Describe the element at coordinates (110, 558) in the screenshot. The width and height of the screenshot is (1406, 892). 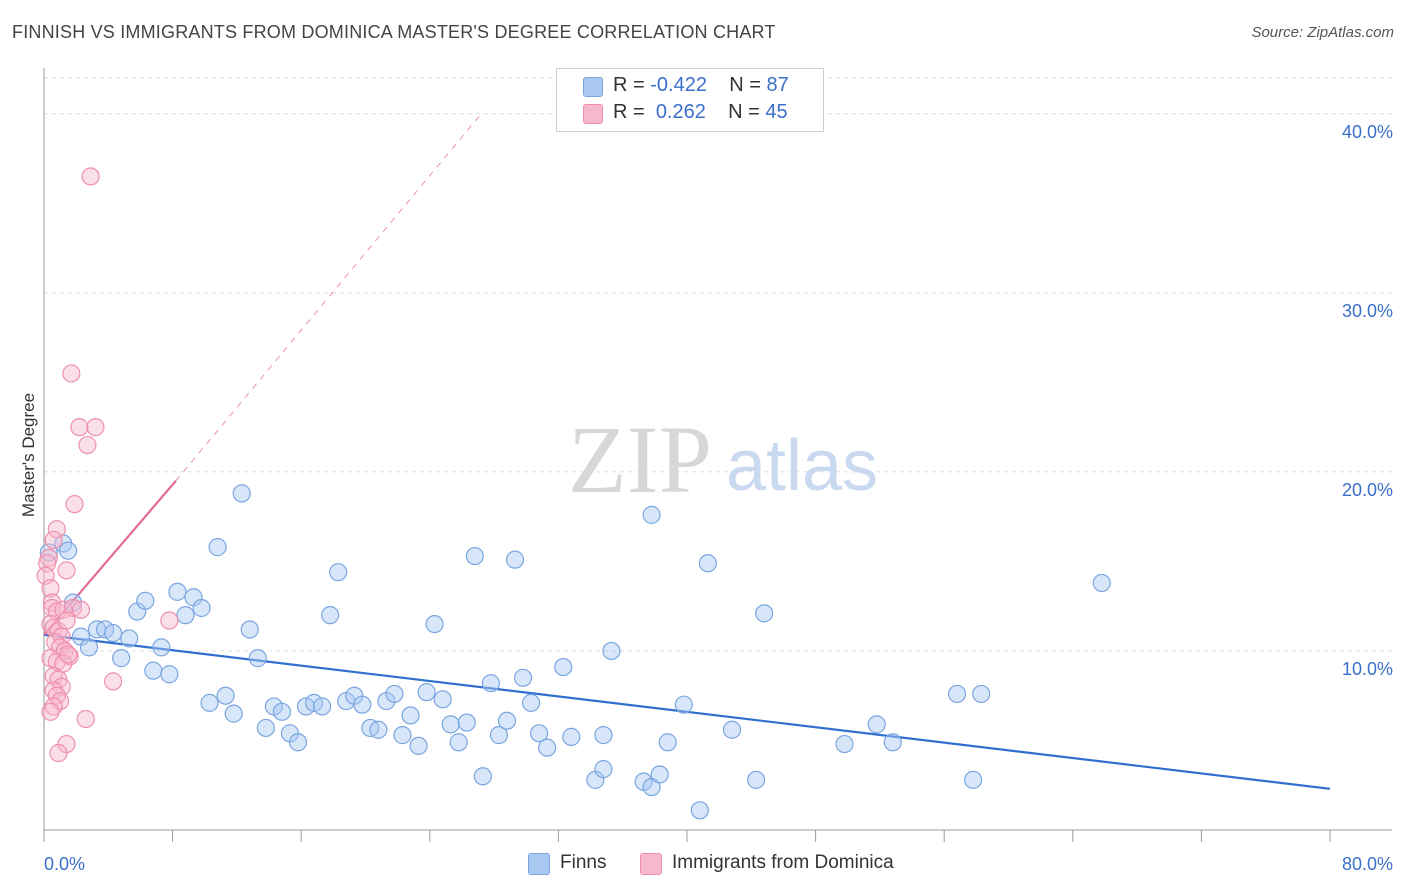
I see `trend-line-dominica` at that location.